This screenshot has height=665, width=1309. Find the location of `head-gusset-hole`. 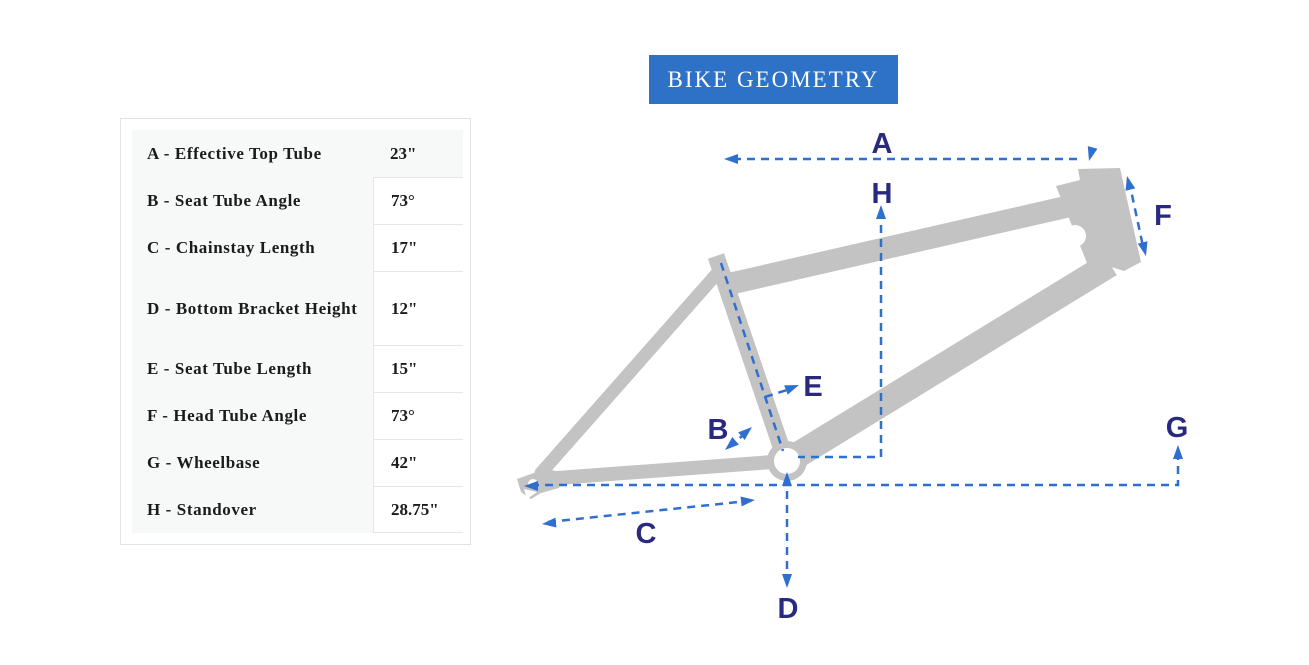

head-gusset-hole is located at coordinates (1075, 236).